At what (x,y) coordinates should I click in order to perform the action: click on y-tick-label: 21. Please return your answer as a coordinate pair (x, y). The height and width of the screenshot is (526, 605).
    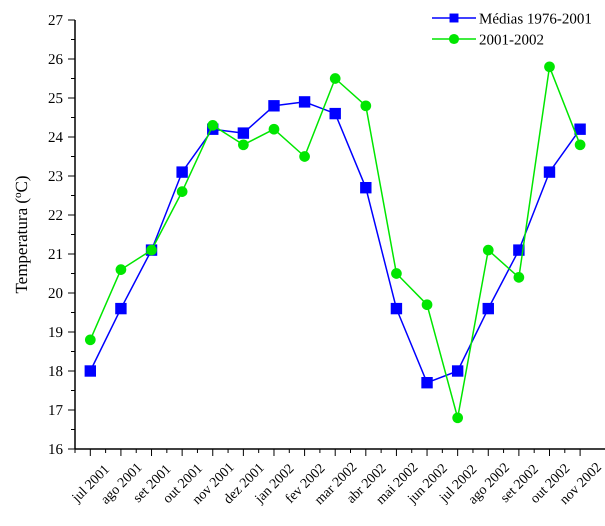
    Looking at the image, I should click on (55, 254).